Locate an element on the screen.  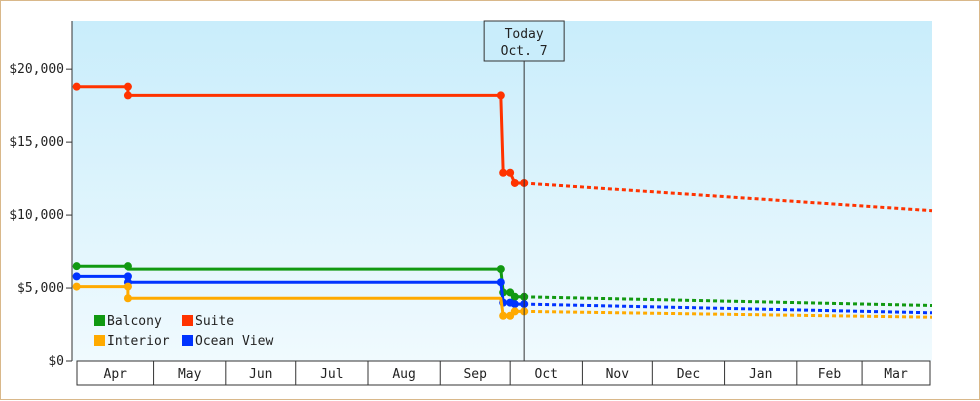
legend-label: Ocean View is located at coordinates (234, 341).